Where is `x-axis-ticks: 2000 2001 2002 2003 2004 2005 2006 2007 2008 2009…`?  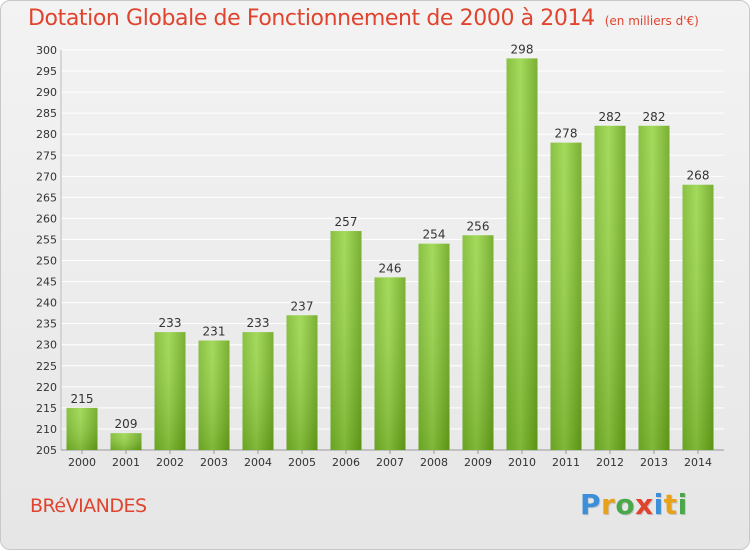
x-axis-ticks: 2000 2001 2002 2003 2004 2005 2006 2007 2008 2009… is located at coordinates (390, 459).